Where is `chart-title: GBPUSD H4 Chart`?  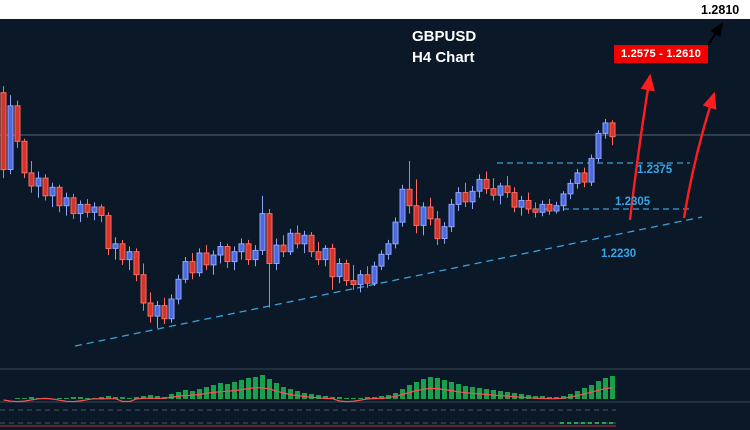 chart-title: GBPUSD H4 Chart is located at coordinates (444, 47).